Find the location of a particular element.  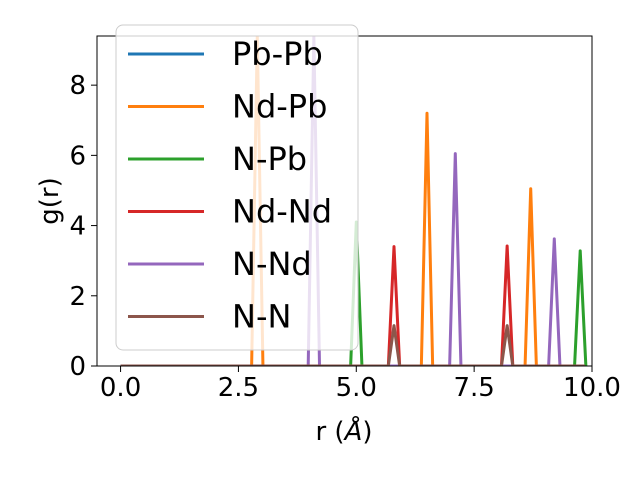

x-tick-label: 7.5 is located at coordinates (473, 388).